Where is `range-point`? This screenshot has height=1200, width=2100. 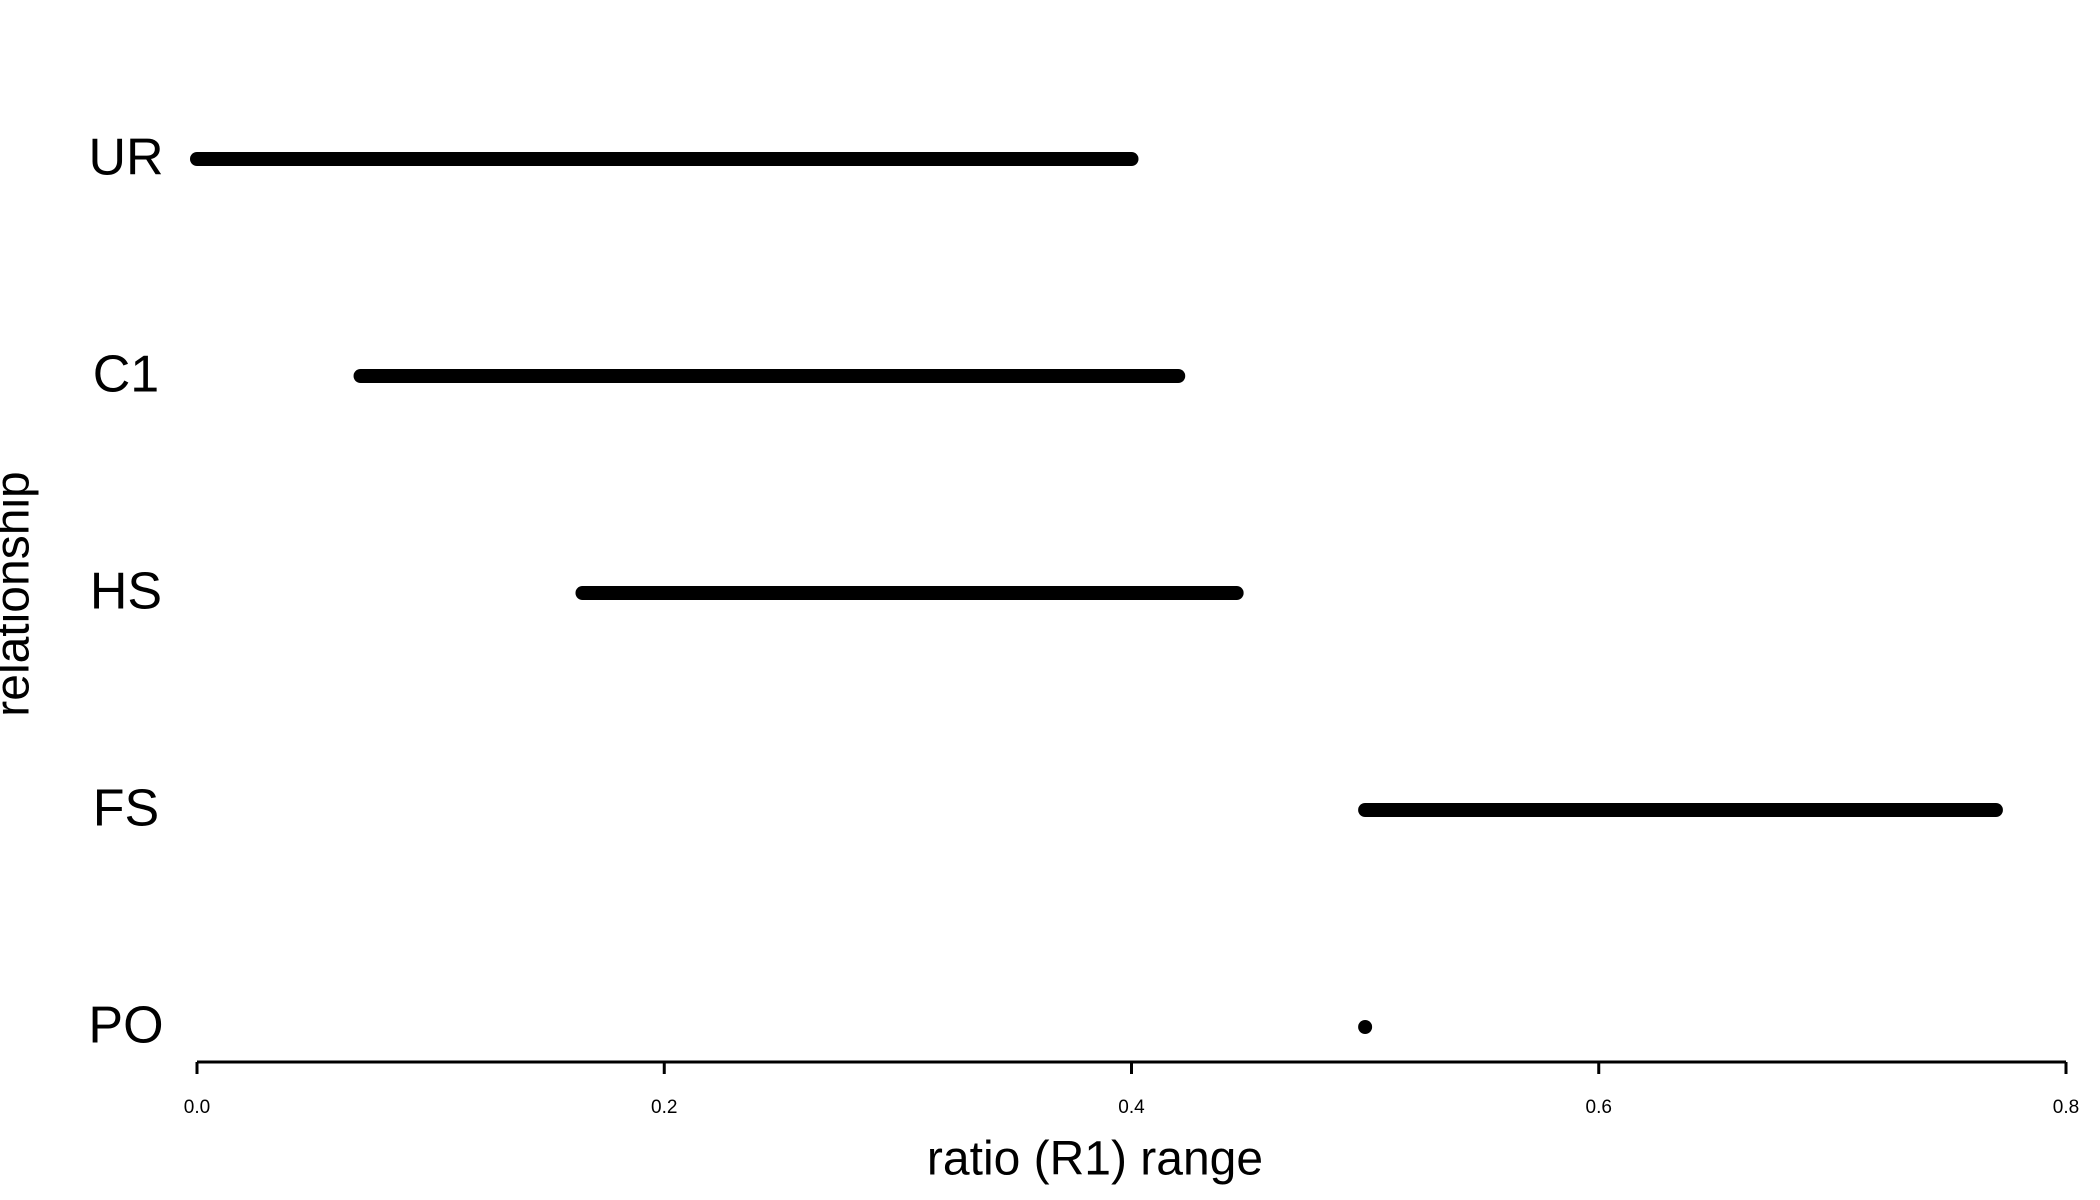
range-point is located at coordinates (1365, 1027).